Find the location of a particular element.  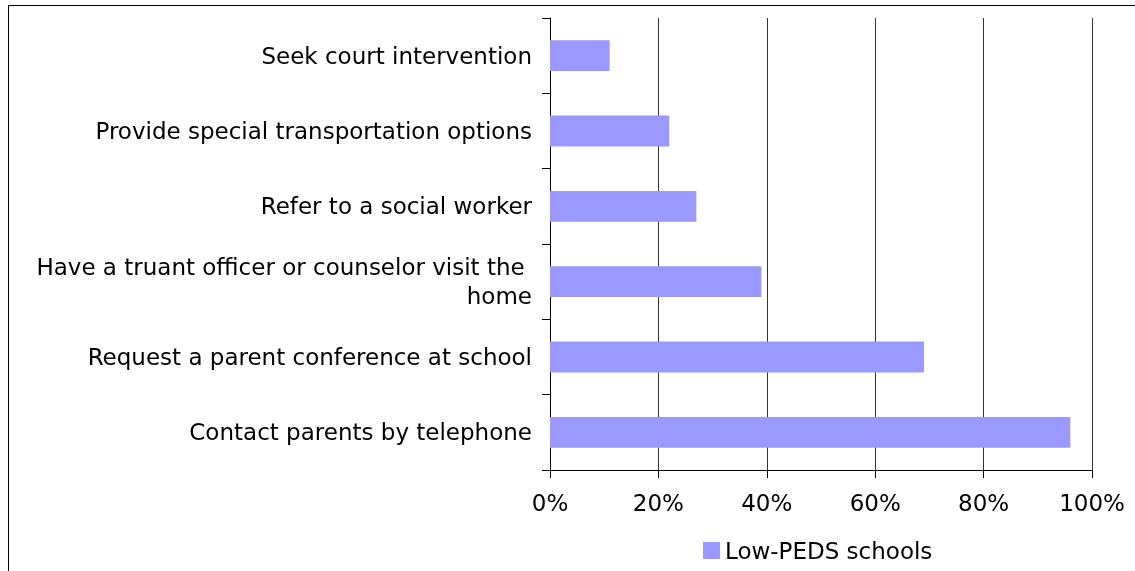

legend-label: Low-PEDS schools is located at coordinates (829, 550).